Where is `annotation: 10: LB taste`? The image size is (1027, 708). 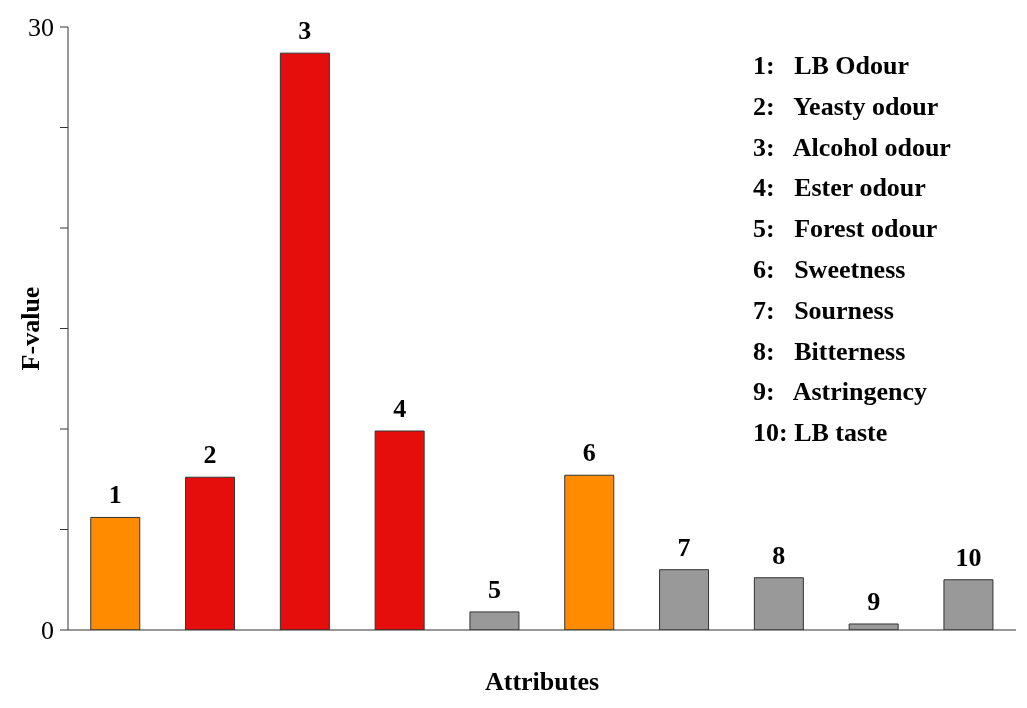 annotation: 10: LB taste is located at coordinates (821, 433).